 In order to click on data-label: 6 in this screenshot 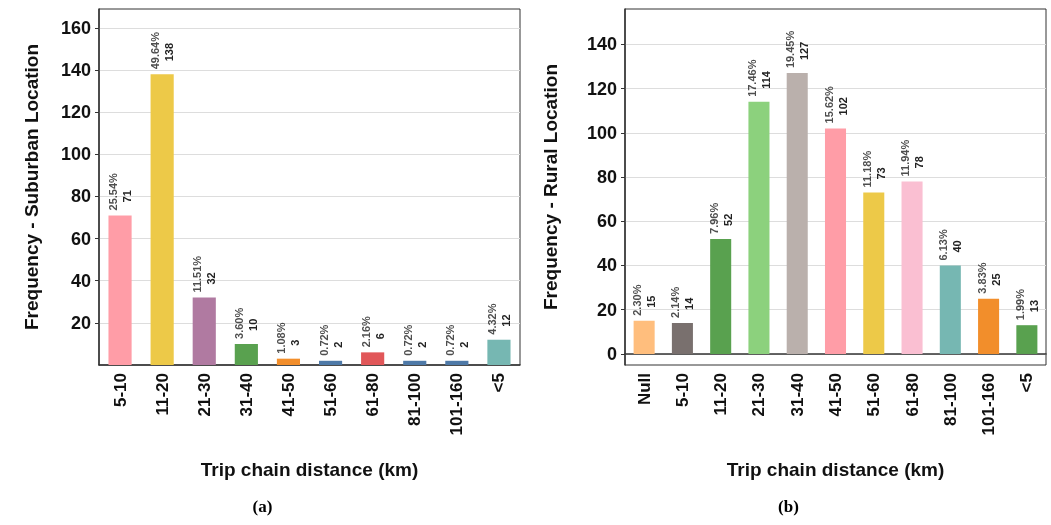, I will do `click(379, 336)`.